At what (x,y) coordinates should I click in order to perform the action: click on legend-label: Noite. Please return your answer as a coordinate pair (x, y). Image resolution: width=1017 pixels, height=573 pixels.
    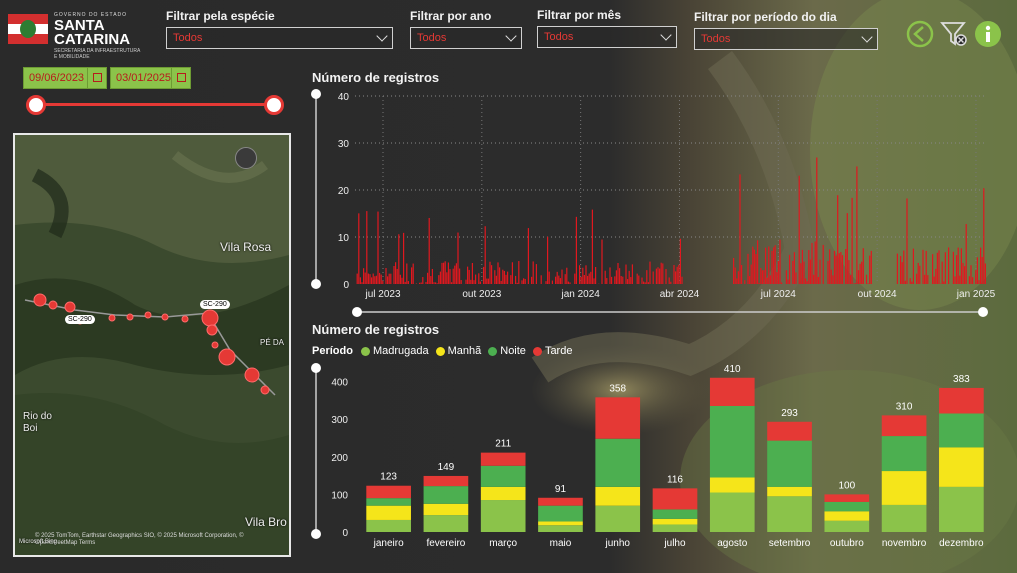
    Looking at the image, I should click on (513, 351).